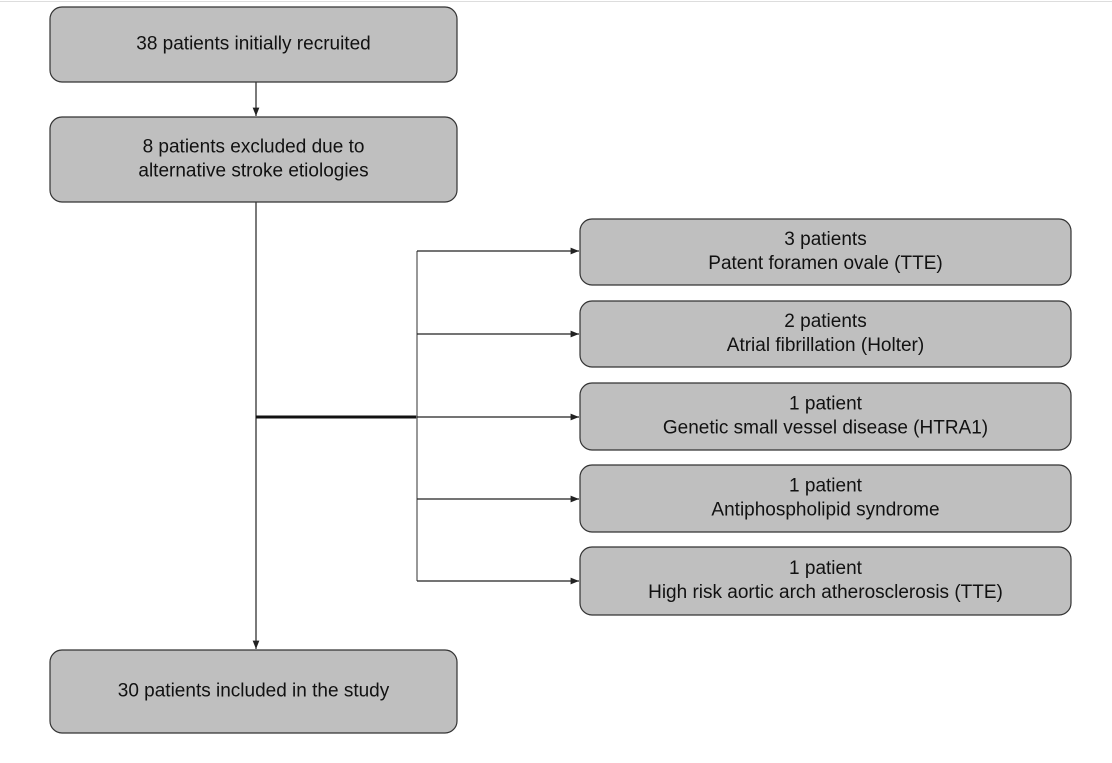 This screenshot has width=1112, height=763. Describe the element at coordinates (825, 263) in the screenshot. I see `node-label: Patent foramen ovale (TTE)` at that location.